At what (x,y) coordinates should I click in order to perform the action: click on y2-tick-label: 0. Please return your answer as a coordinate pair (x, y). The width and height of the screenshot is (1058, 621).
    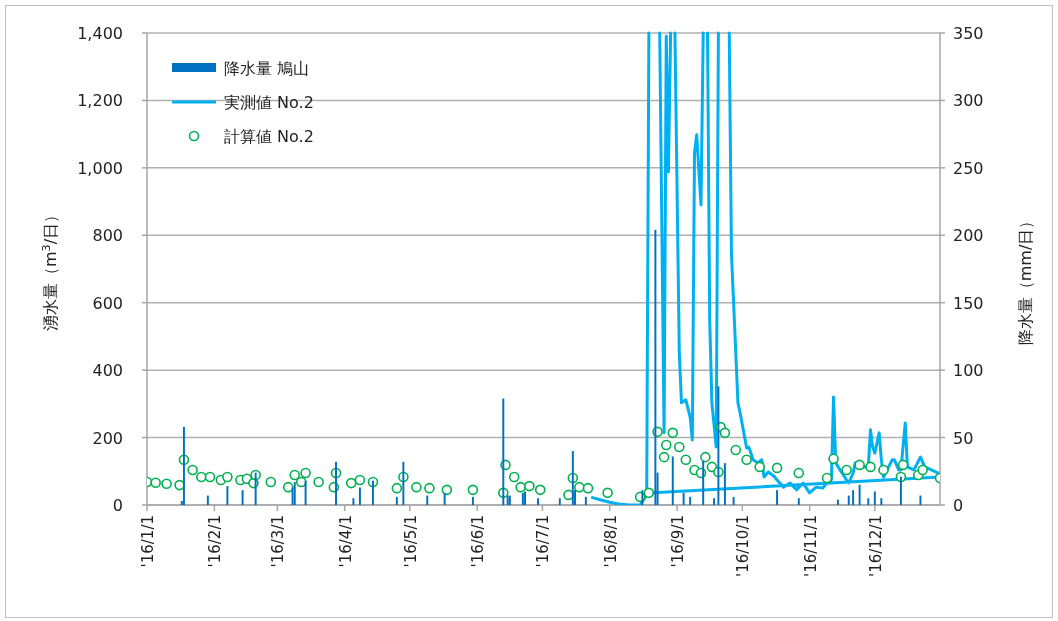
    Looking at the image, I should click on (958, 505).